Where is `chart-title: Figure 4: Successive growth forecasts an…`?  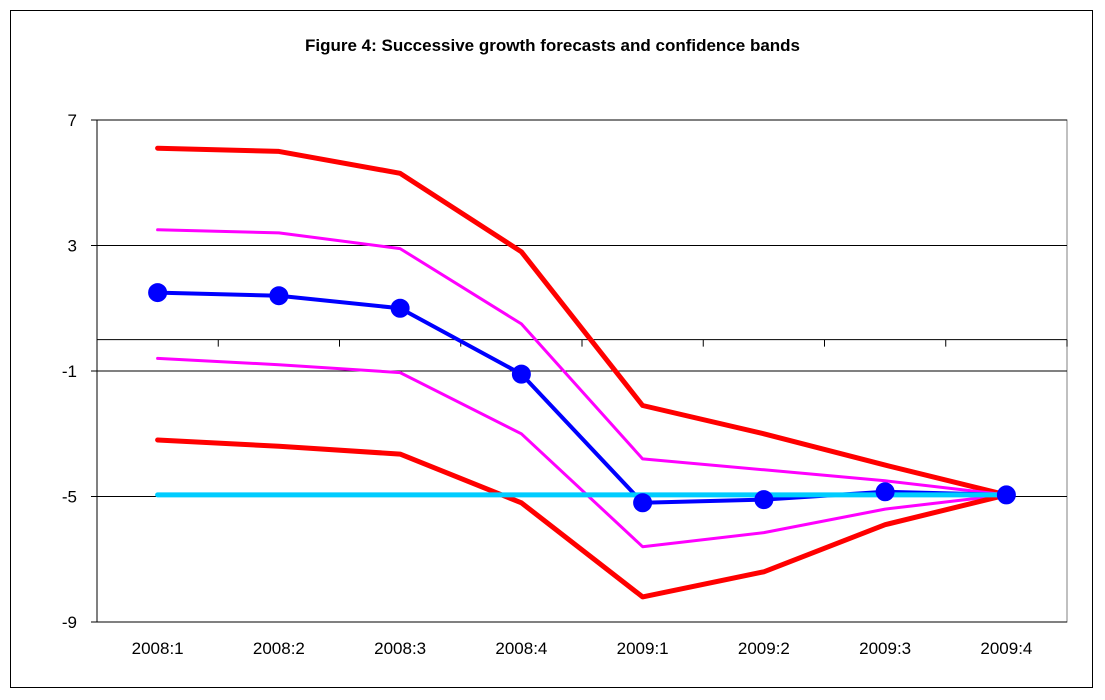
chart-title: Figure 4: Successive growth forecasts an… is located at coordinates (552, 45).